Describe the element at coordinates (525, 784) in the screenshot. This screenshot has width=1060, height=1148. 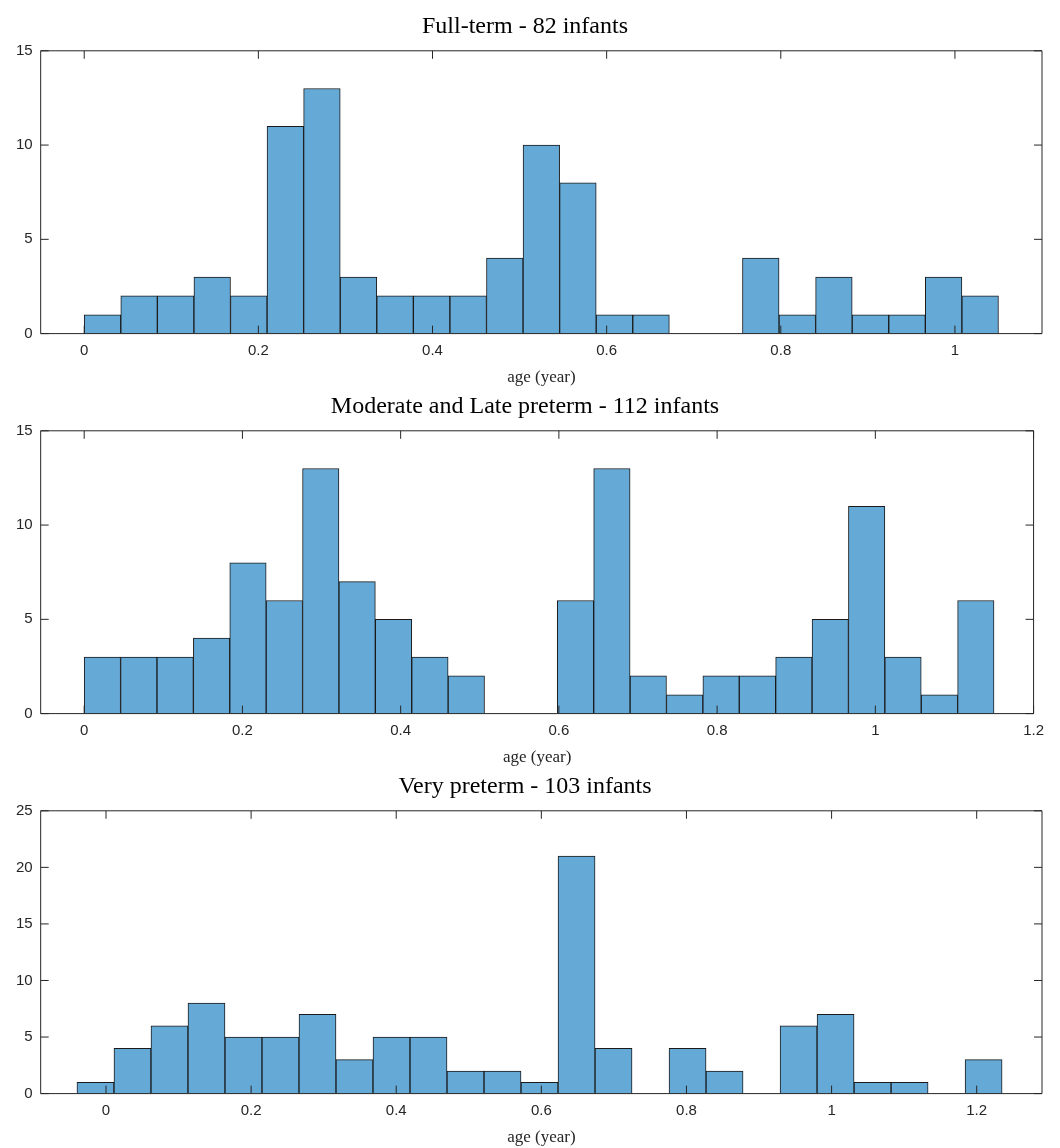
I see `chart-title: Very preterm - 103 infants` at that location.